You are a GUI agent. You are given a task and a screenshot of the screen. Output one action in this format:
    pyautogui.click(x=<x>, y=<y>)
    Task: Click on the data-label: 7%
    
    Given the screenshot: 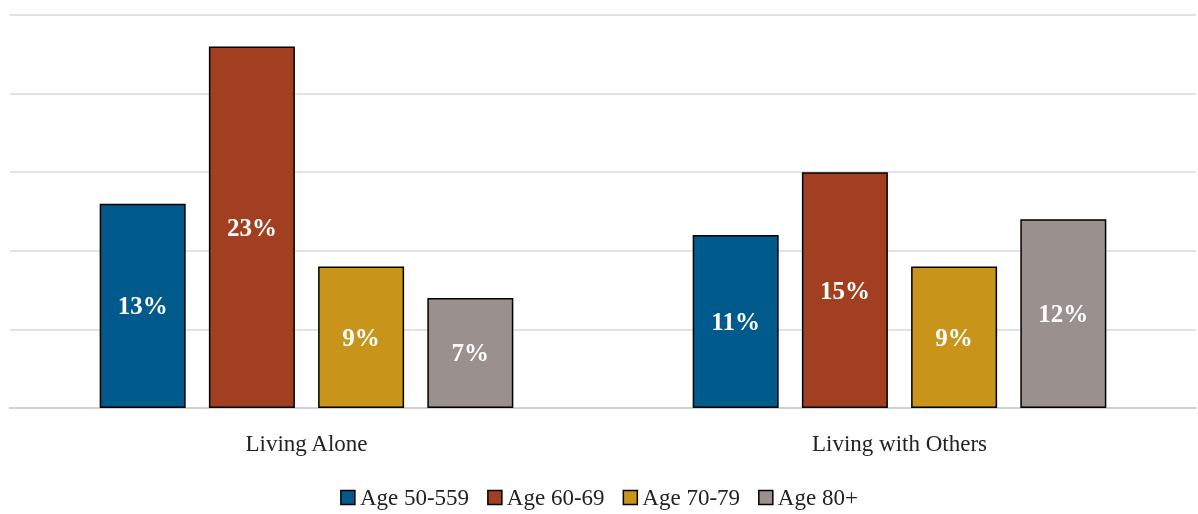 What is the action you would take?
    pyautogui.click(x=470, y=353)
    